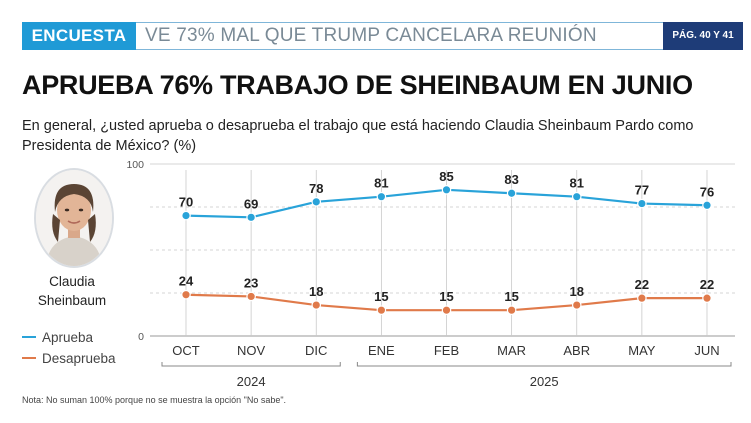 The height and width of the screenshot is (423, 751). What do you see at coordinates (371, 35) in the screenshot?
I see `related-headline: VE 73% MAL QUE TRUMP CANCELARA REUNIÓN` at bounding box center [371, 35].